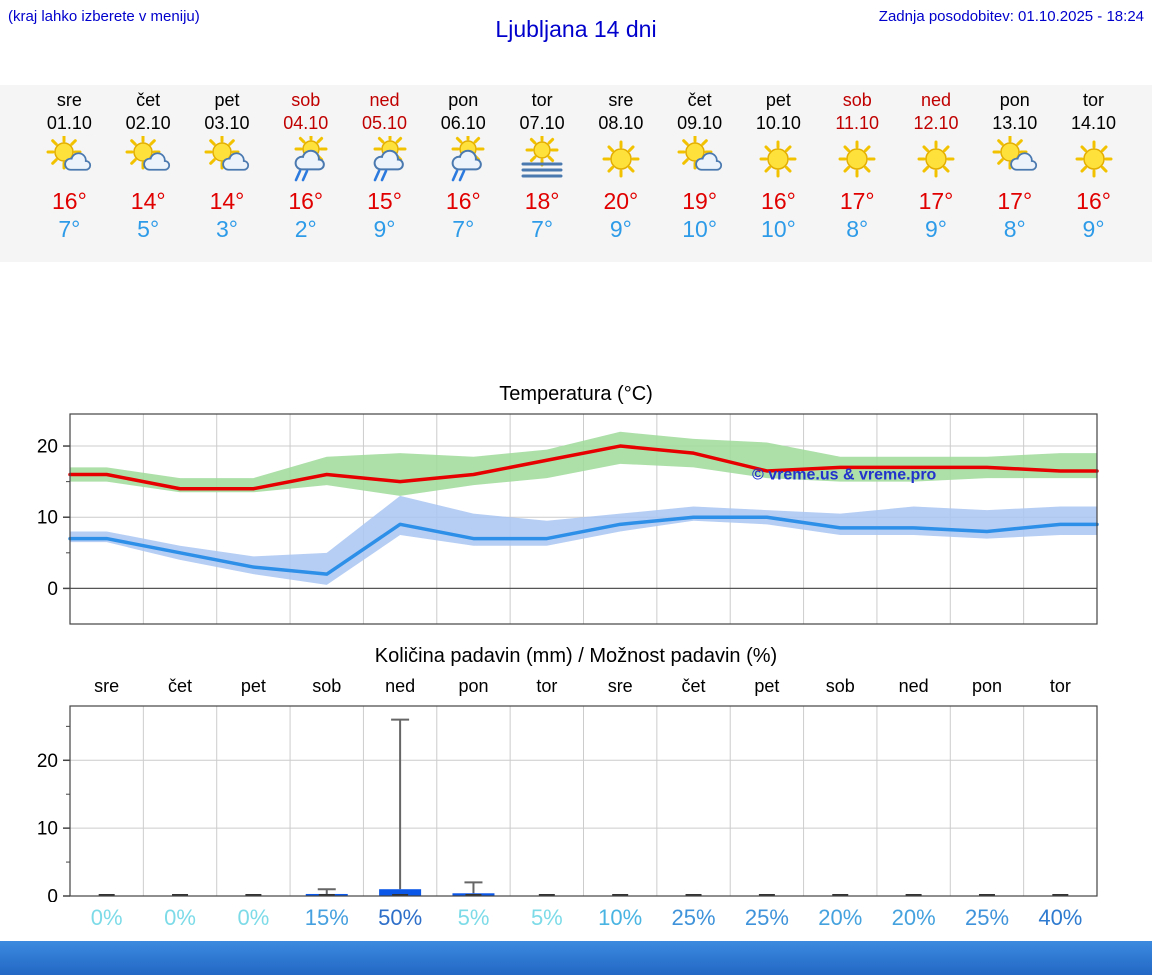 This screenshot has height=975, width=1152. What do you see at coordinates (311, 157) in the screenshot?
I see `rain-sun-icon` at bounding box center [311, 157].